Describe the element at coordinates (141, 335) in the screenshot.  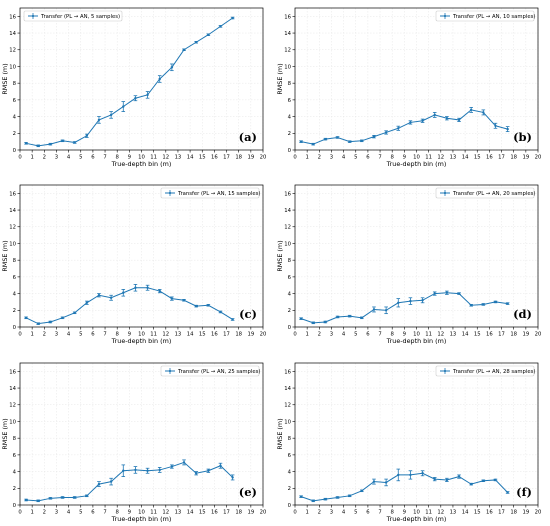
I see `x-tick-label: 10` at that location.